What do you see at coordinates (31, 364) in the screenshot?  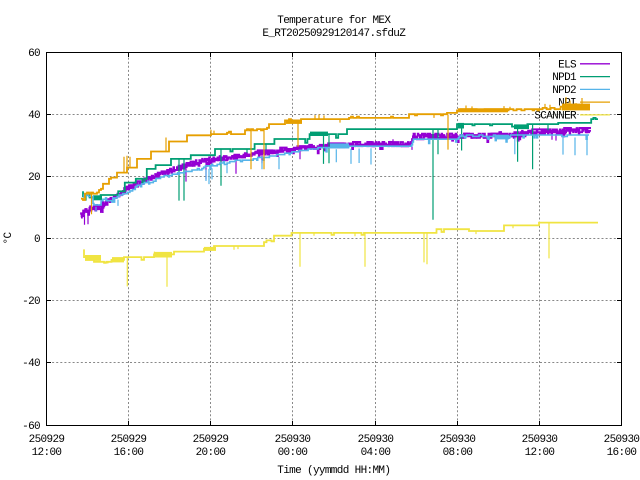 I see `svg-text: -40` at bounding box center [31, 364].